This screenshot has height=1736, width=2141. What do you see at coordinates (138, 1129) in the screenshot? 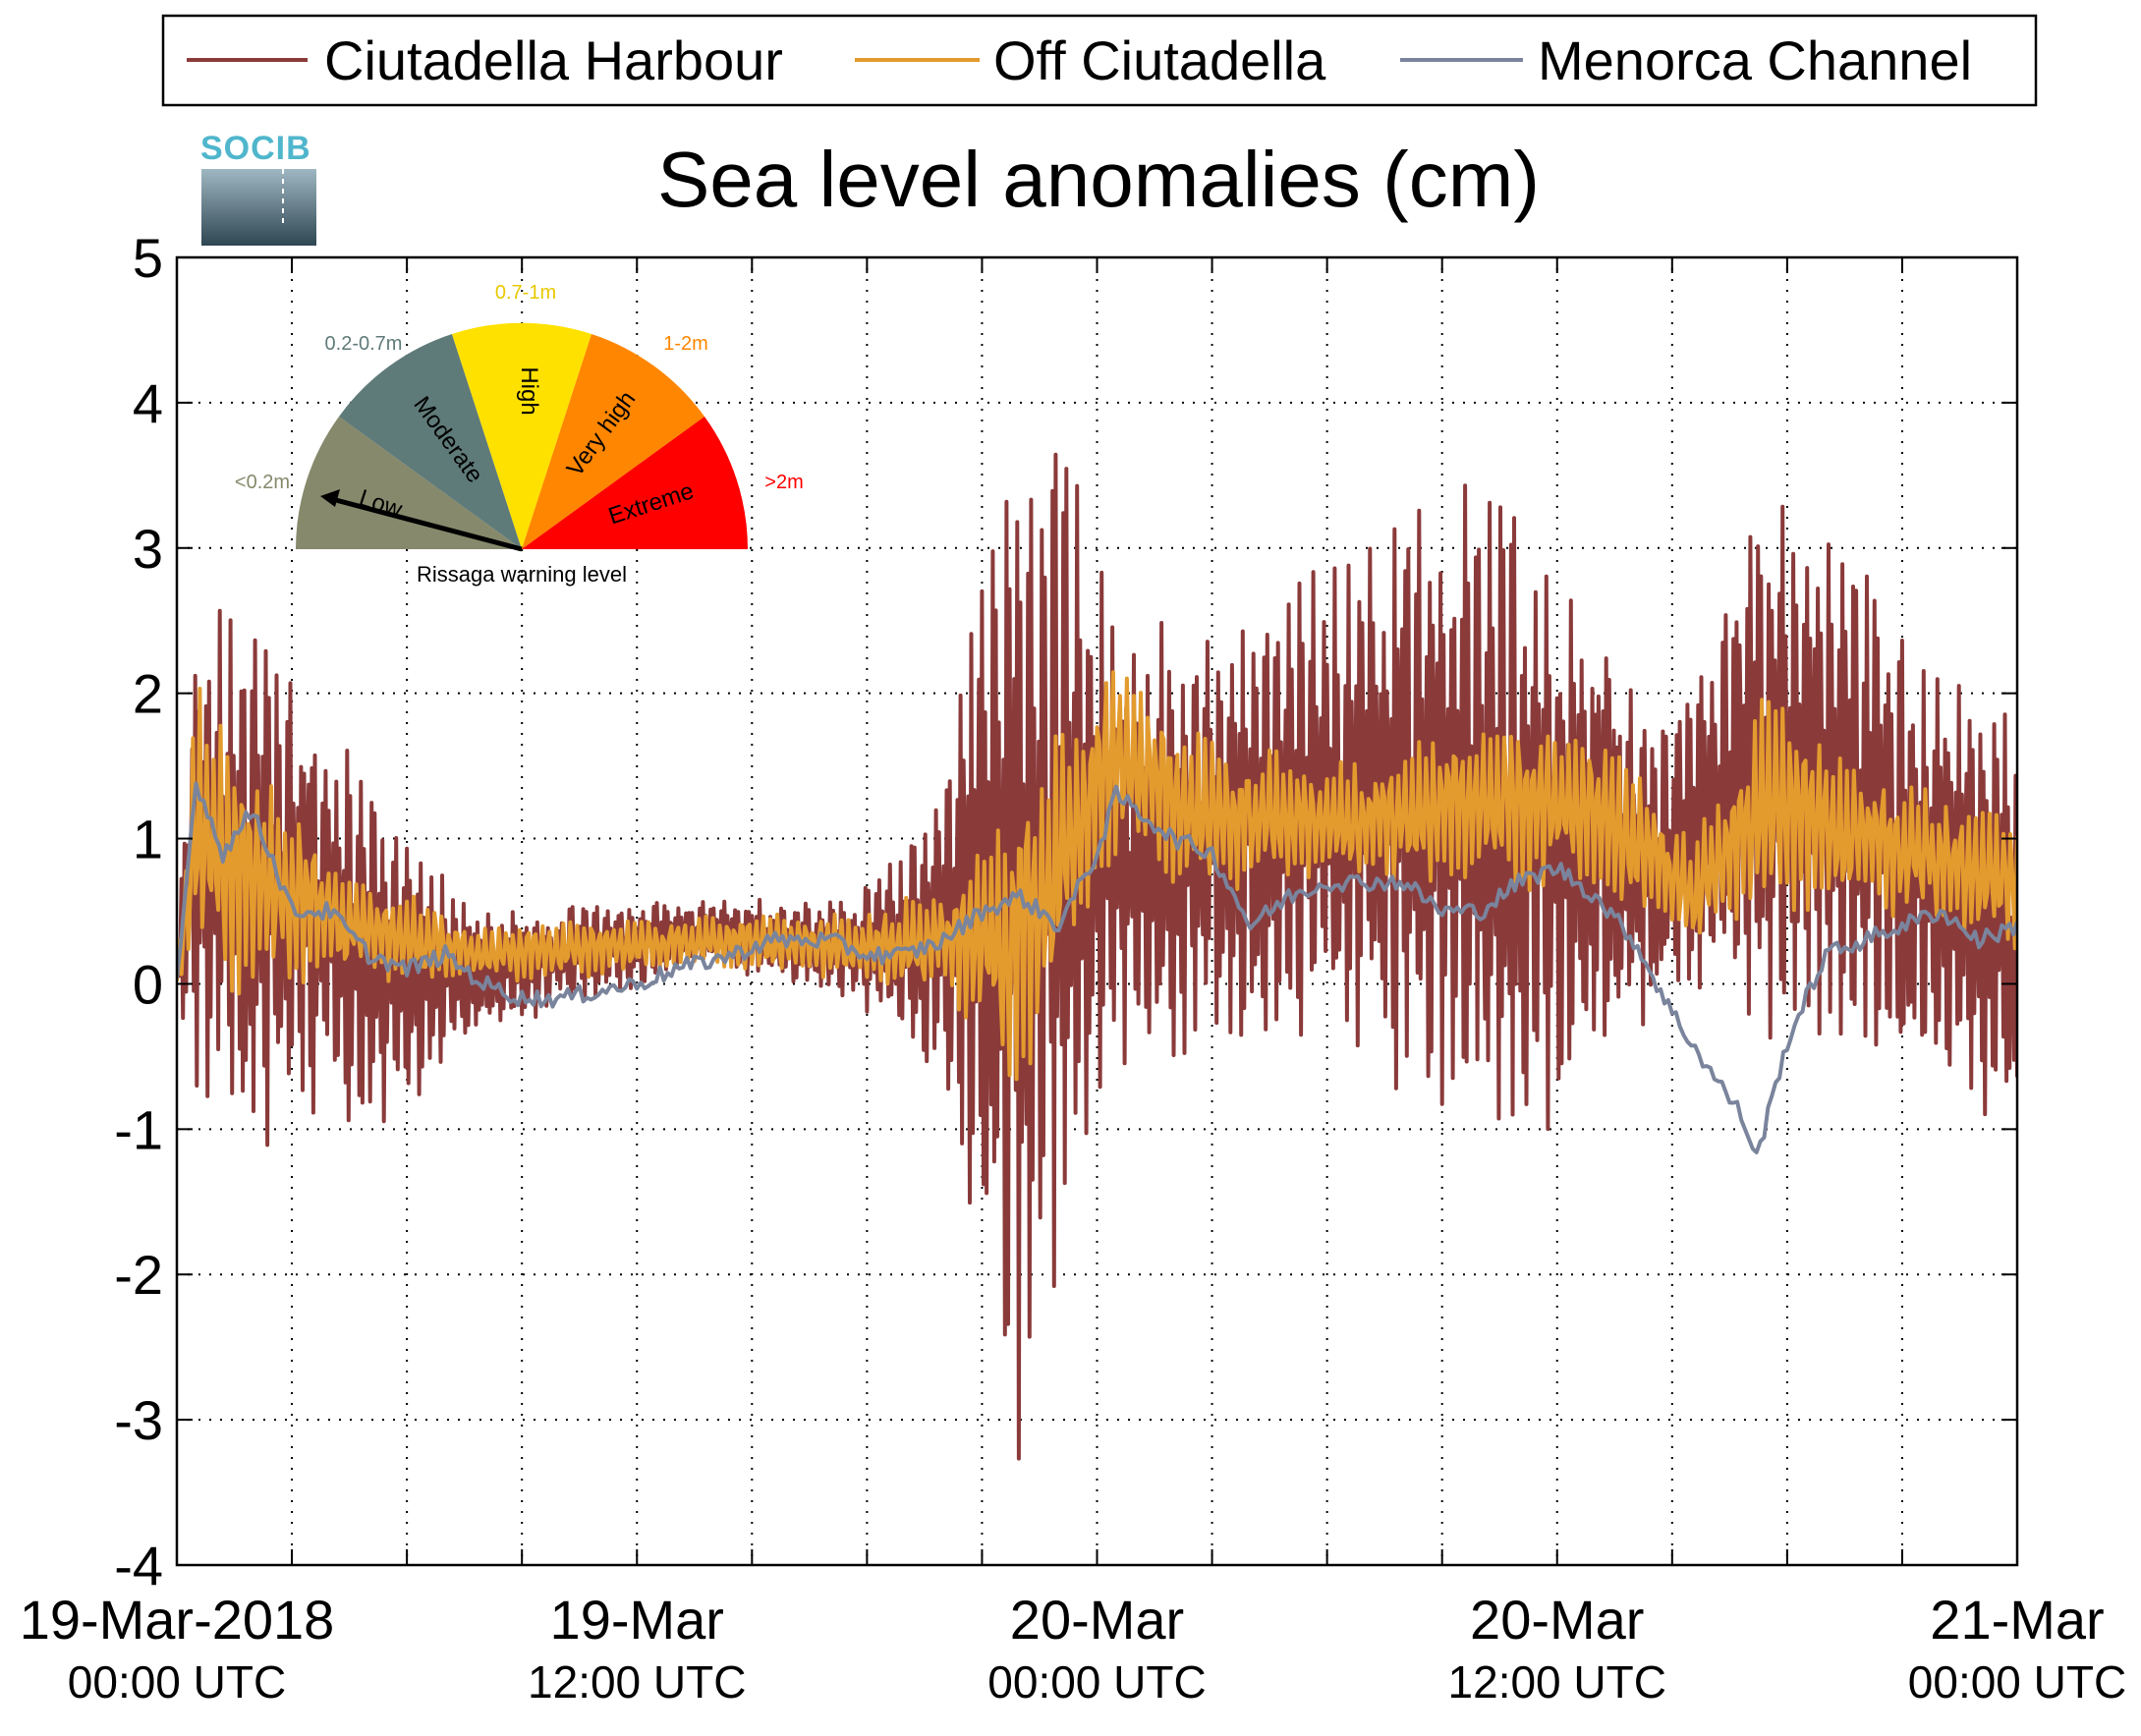
I see `y-tick-label: -1` at bounding box center [138, 1129].